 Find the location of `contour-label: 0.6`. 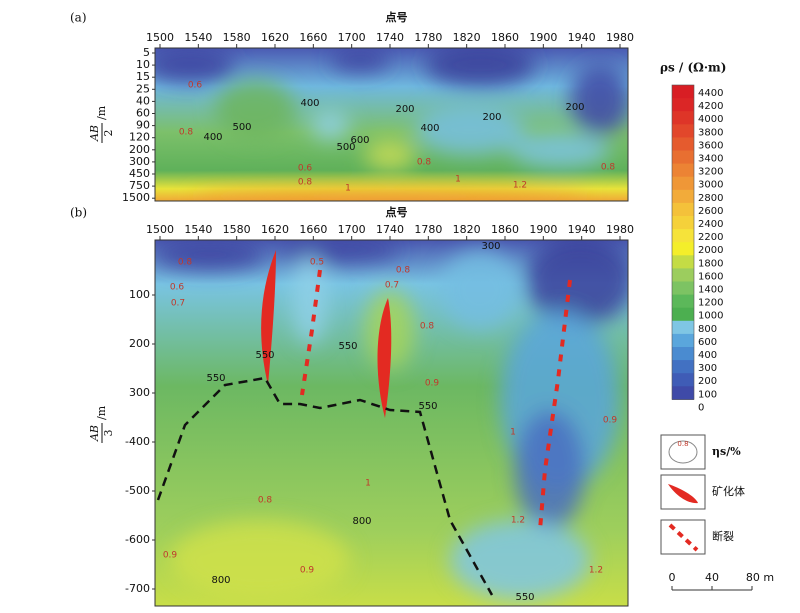

contour-label: 0.6 is located at coordinates (305, 169).